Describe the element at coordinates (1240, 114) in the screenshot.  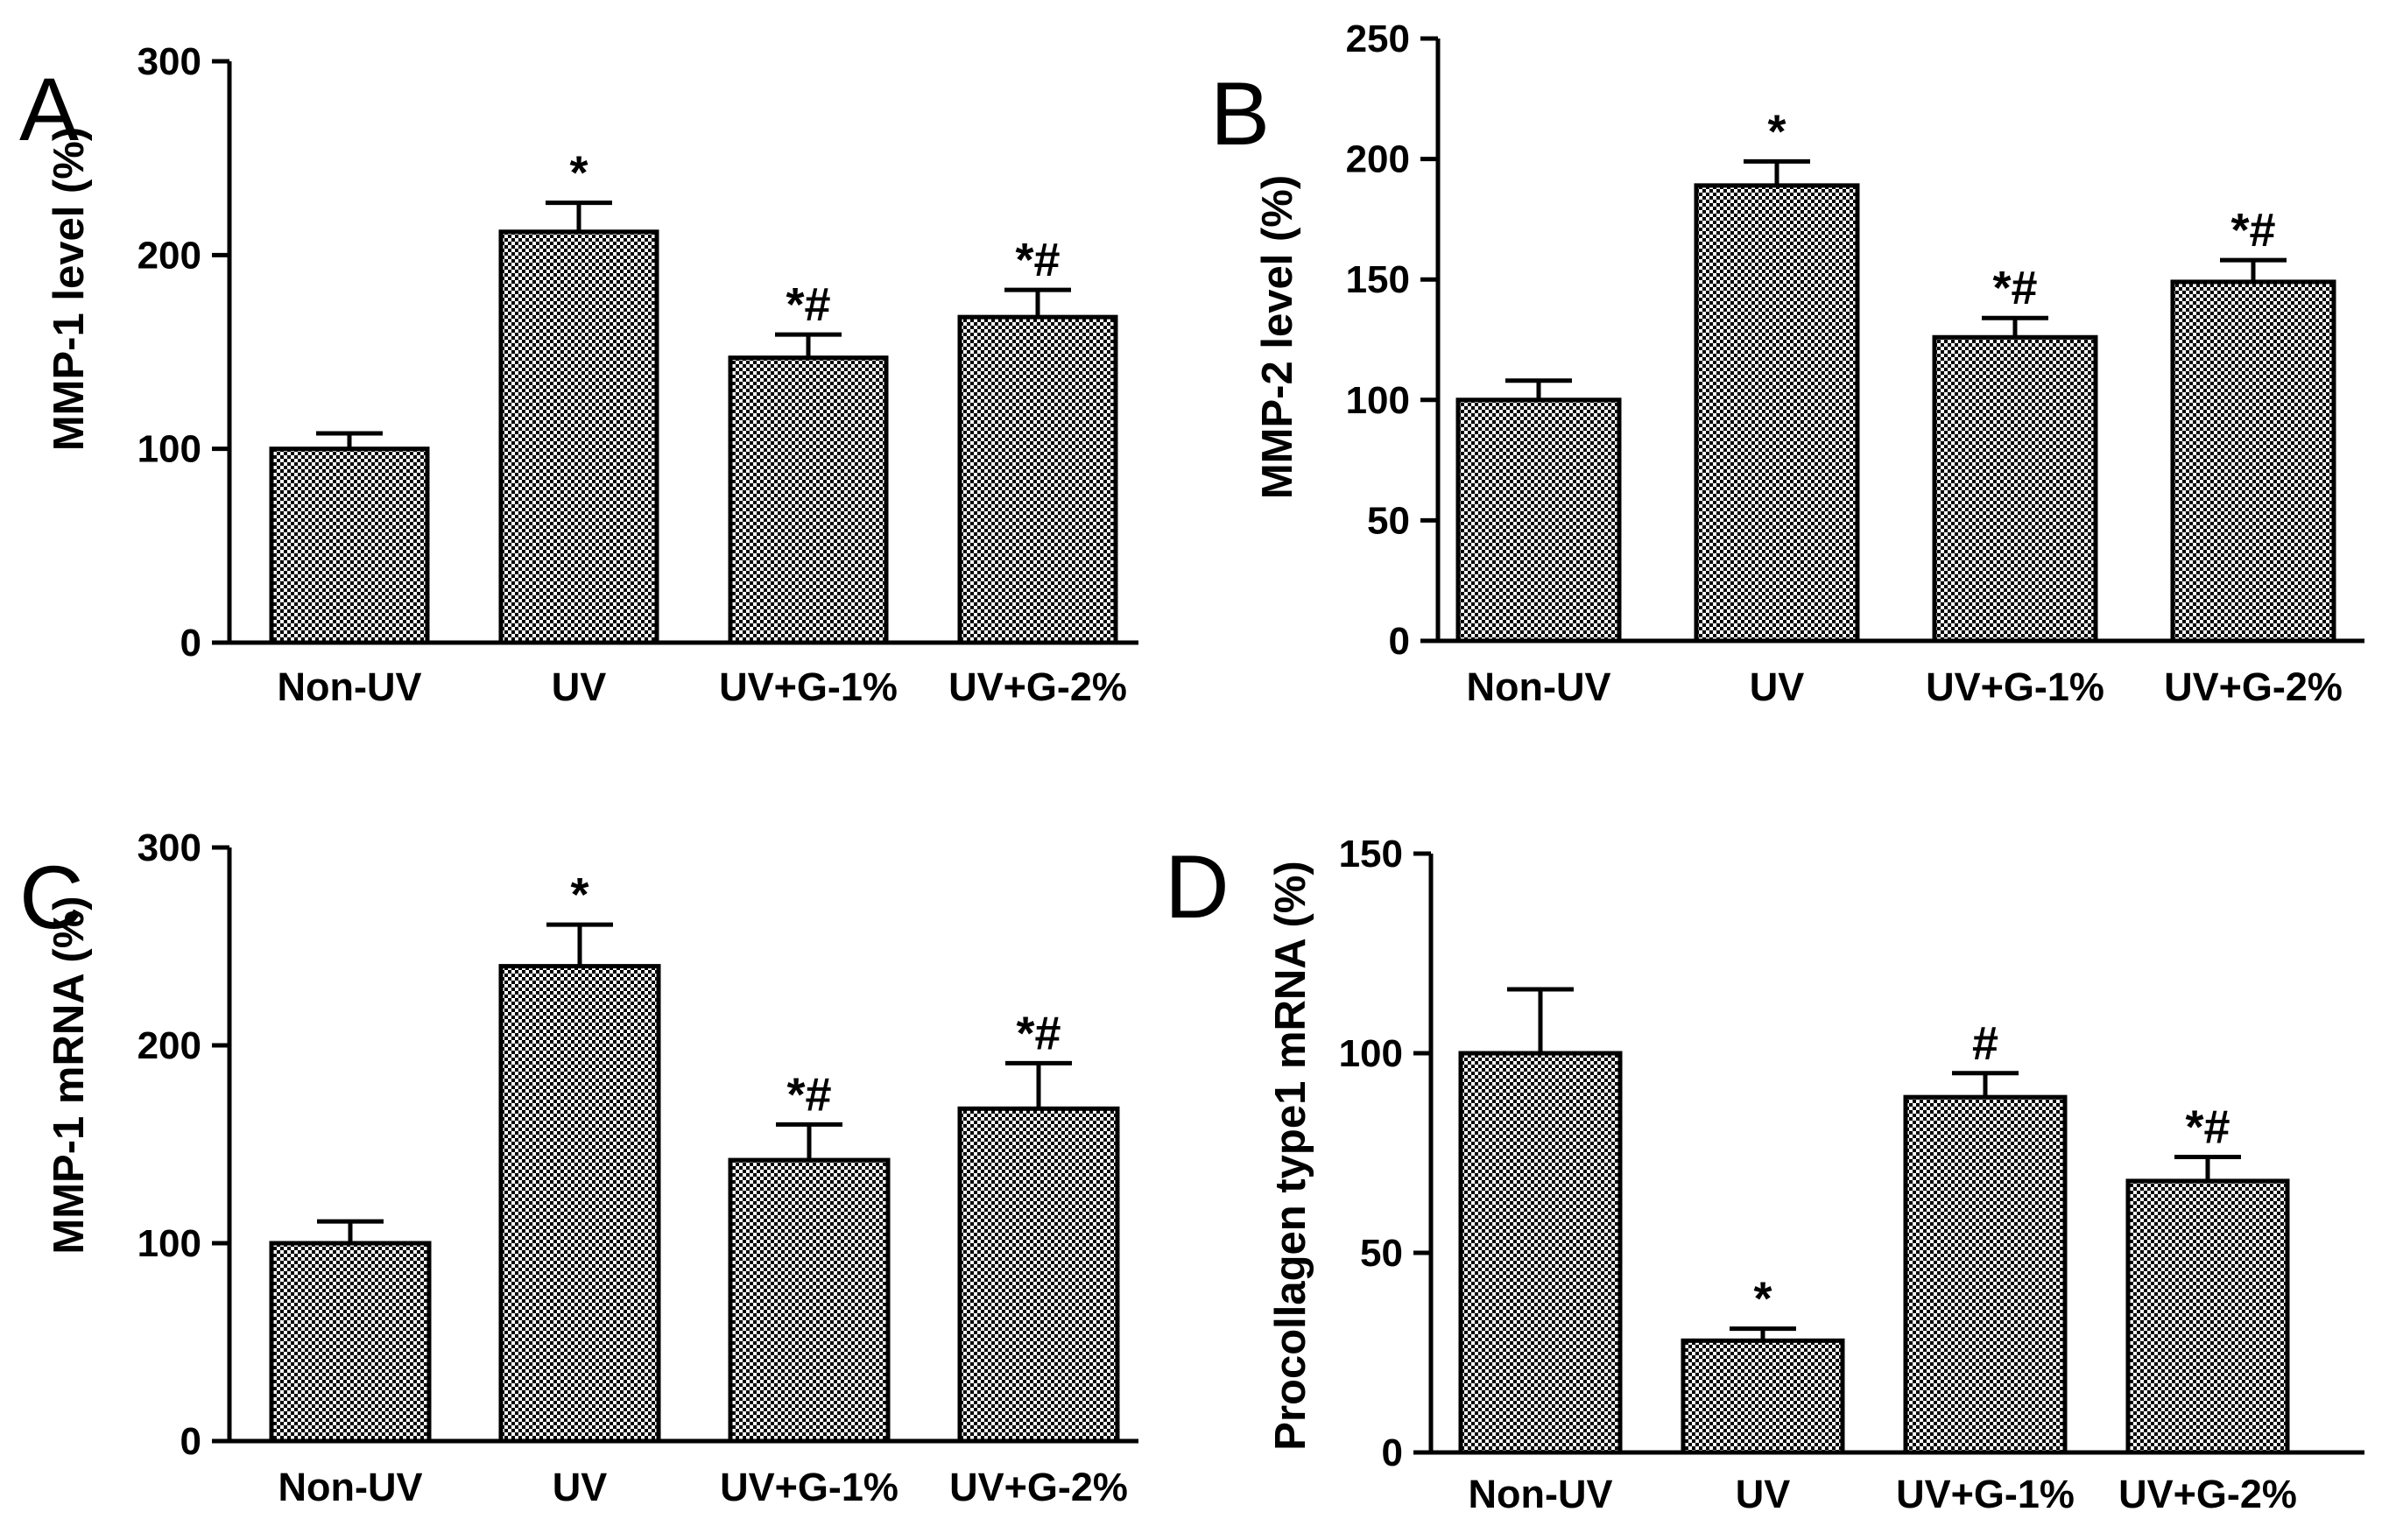
I see `panel-letter: B` at that location.